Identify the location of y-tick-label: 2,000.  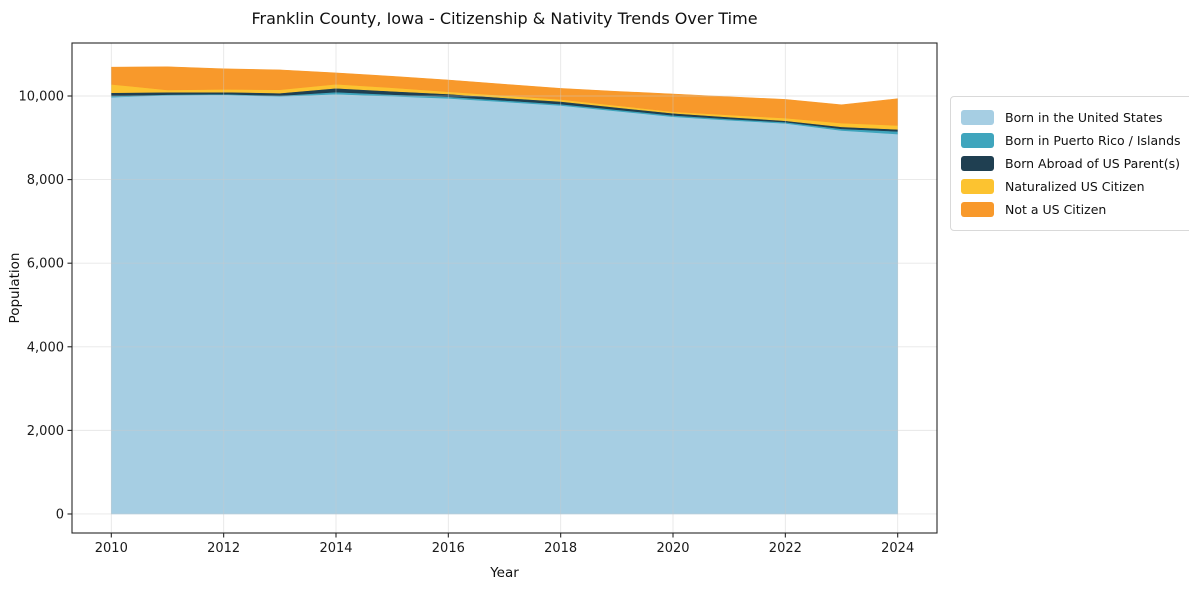
(45, 431).